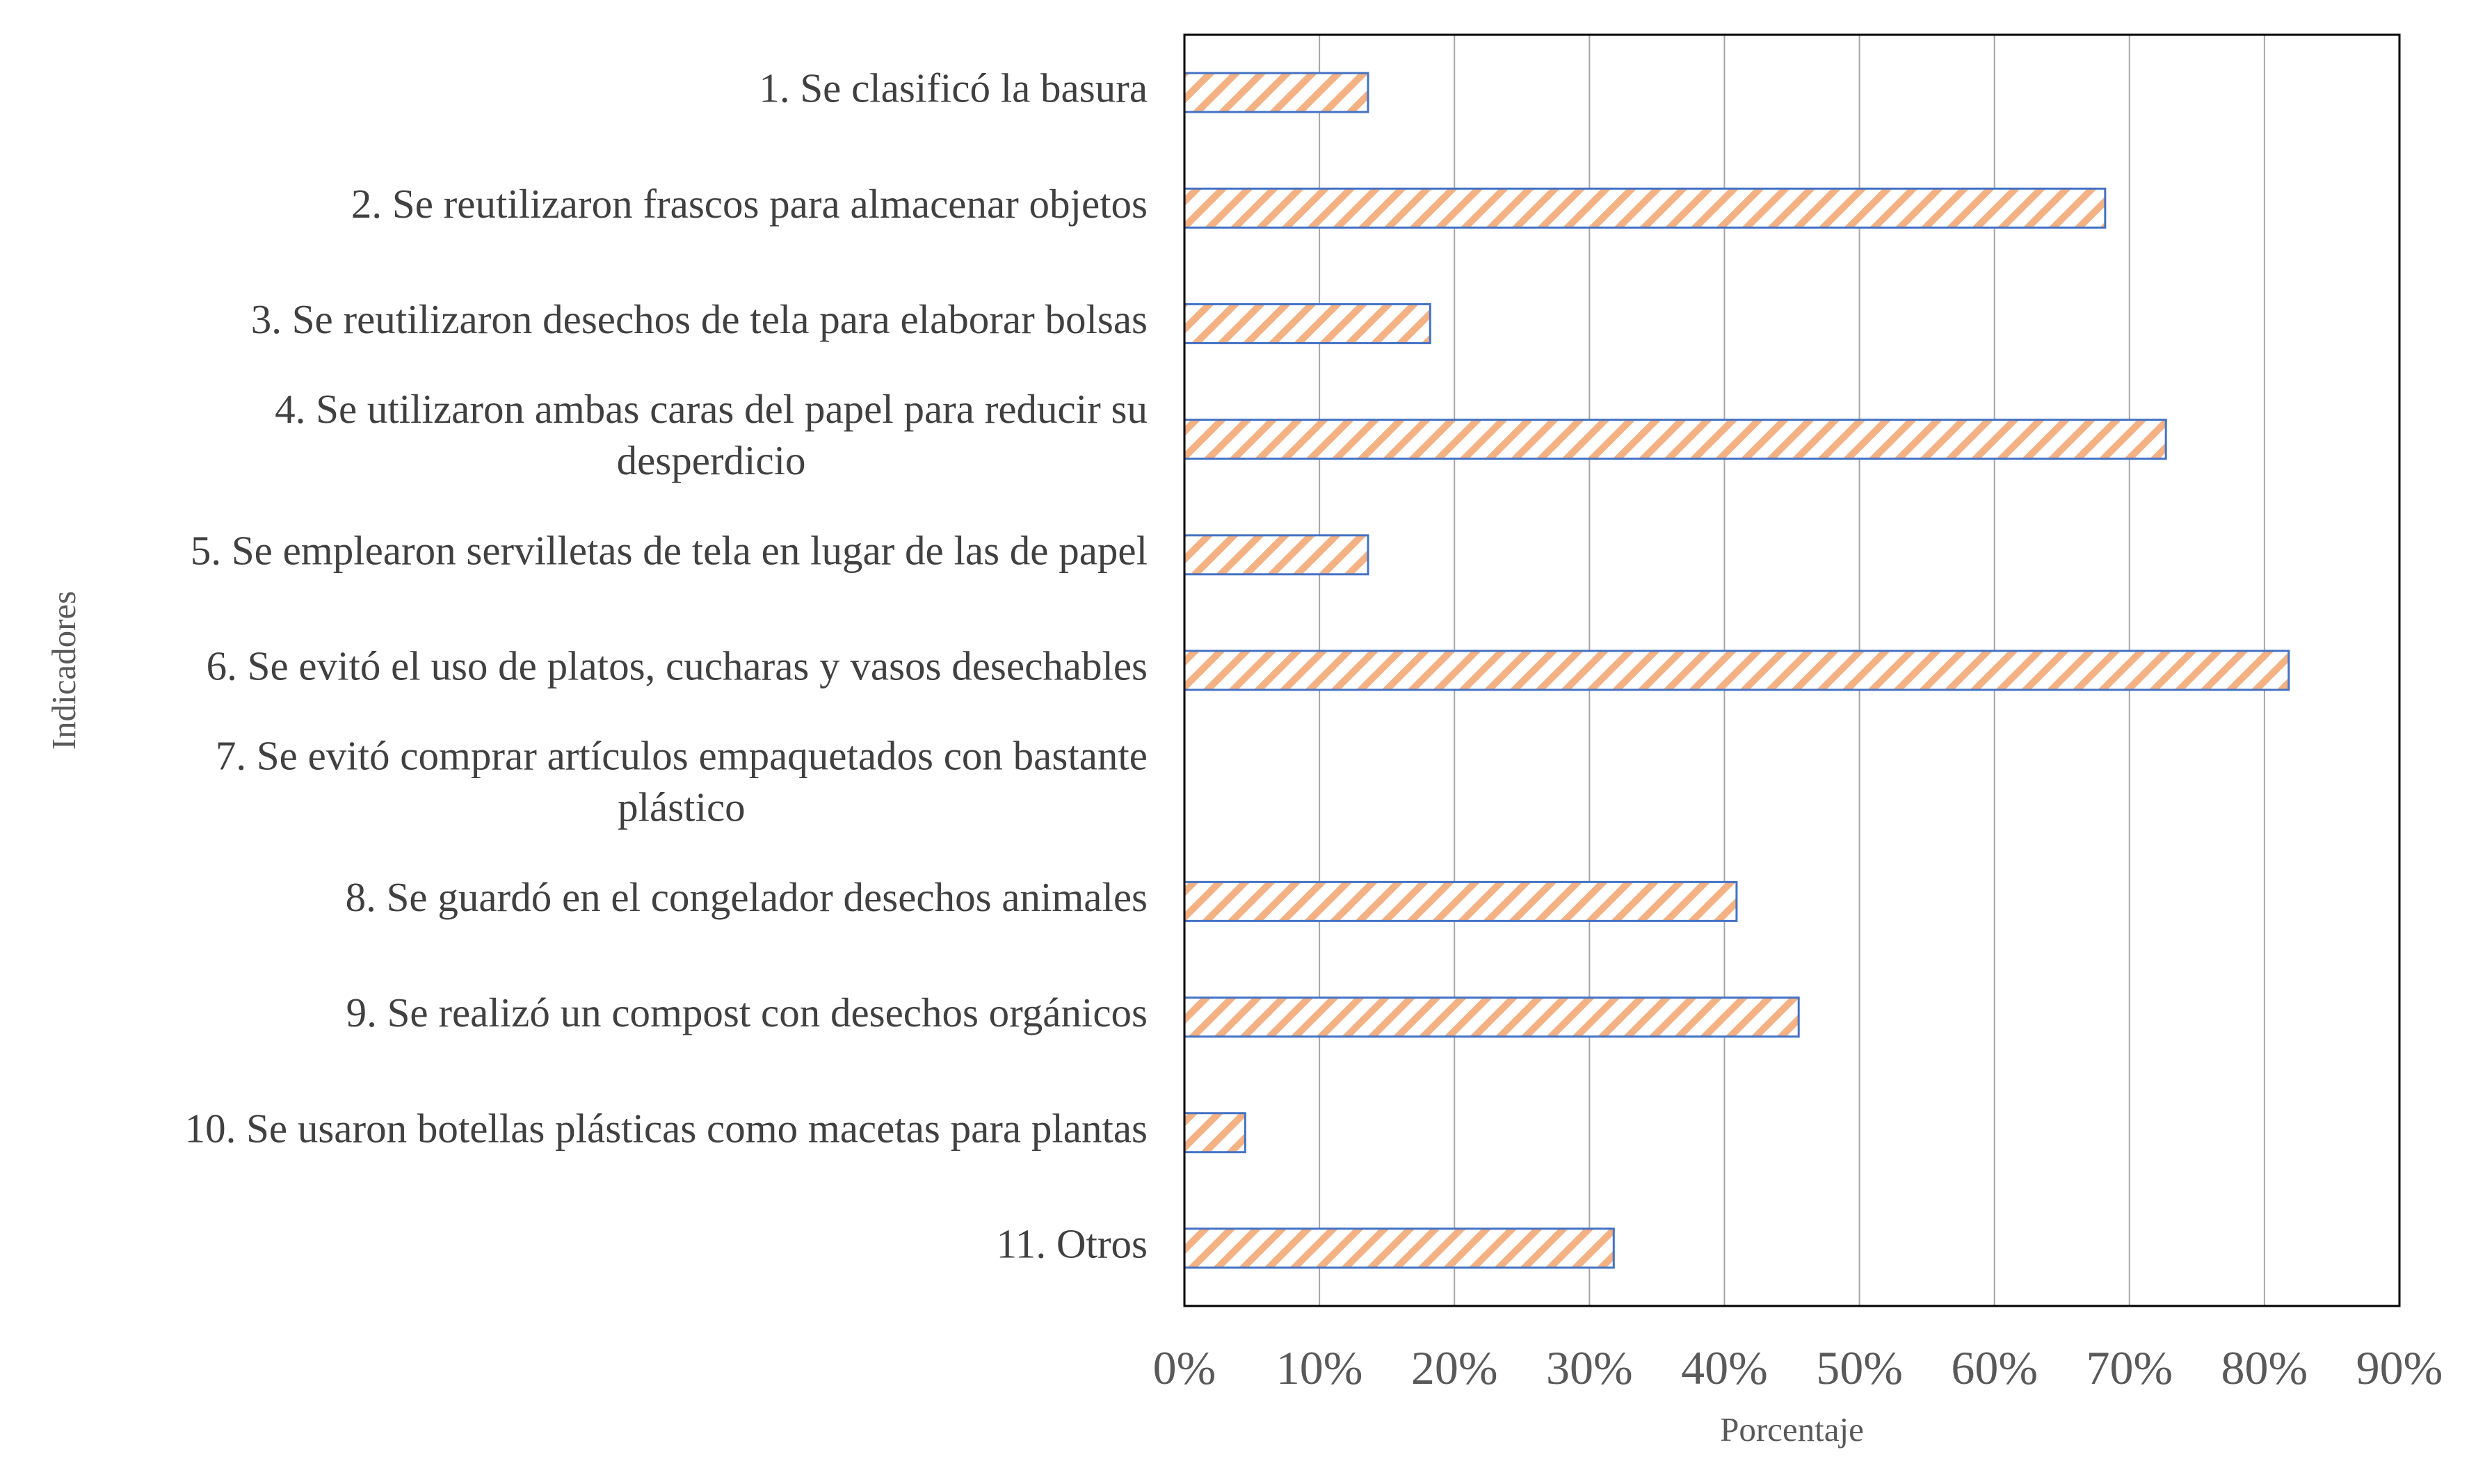  Describe the element at coordinates (64, 670) in the screenshot. I see `y-axis-title: Indicadores` at that location.